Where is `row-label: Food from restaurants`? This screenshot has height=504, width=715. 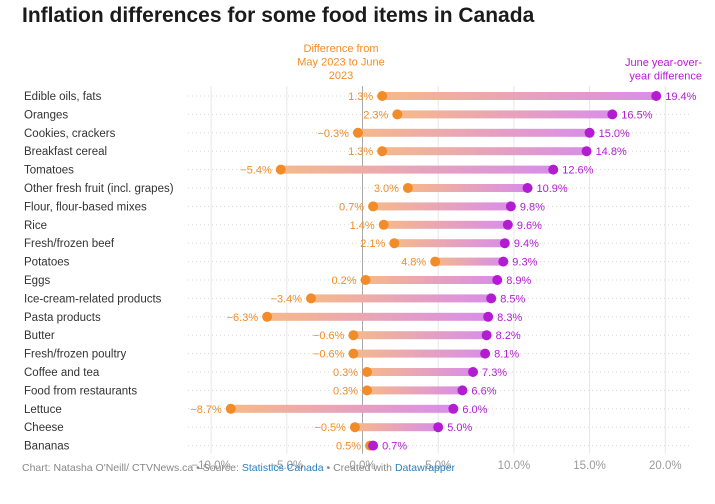 row-label: Food from restaurants is located at coordinates (80, 391).